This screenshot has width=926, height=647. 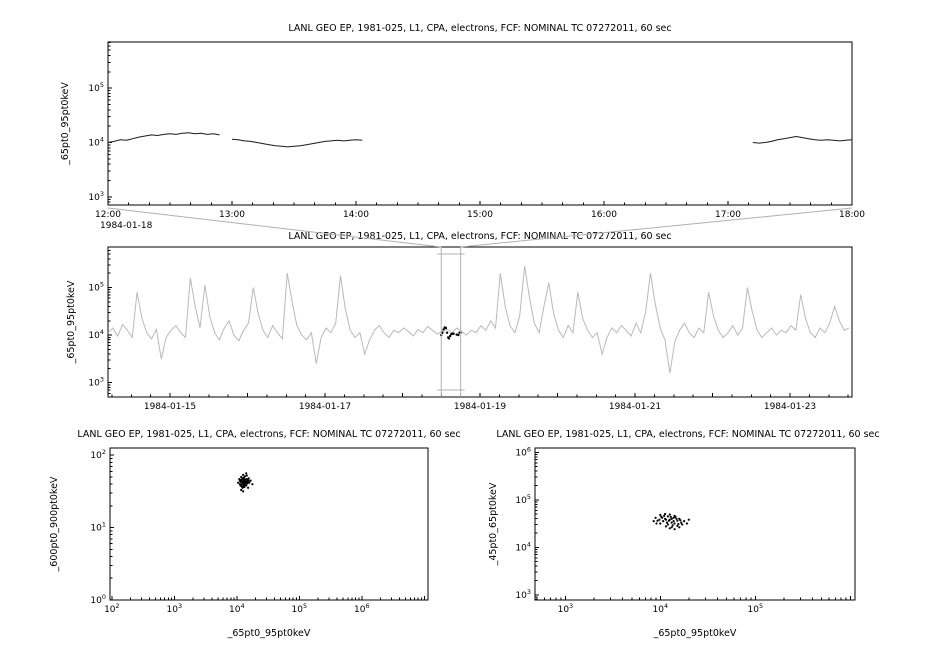 What do you see at coordinates (98, 454) in the screenshot?
I see `y-tick-label: 10²` at bounding box center [98, 454].